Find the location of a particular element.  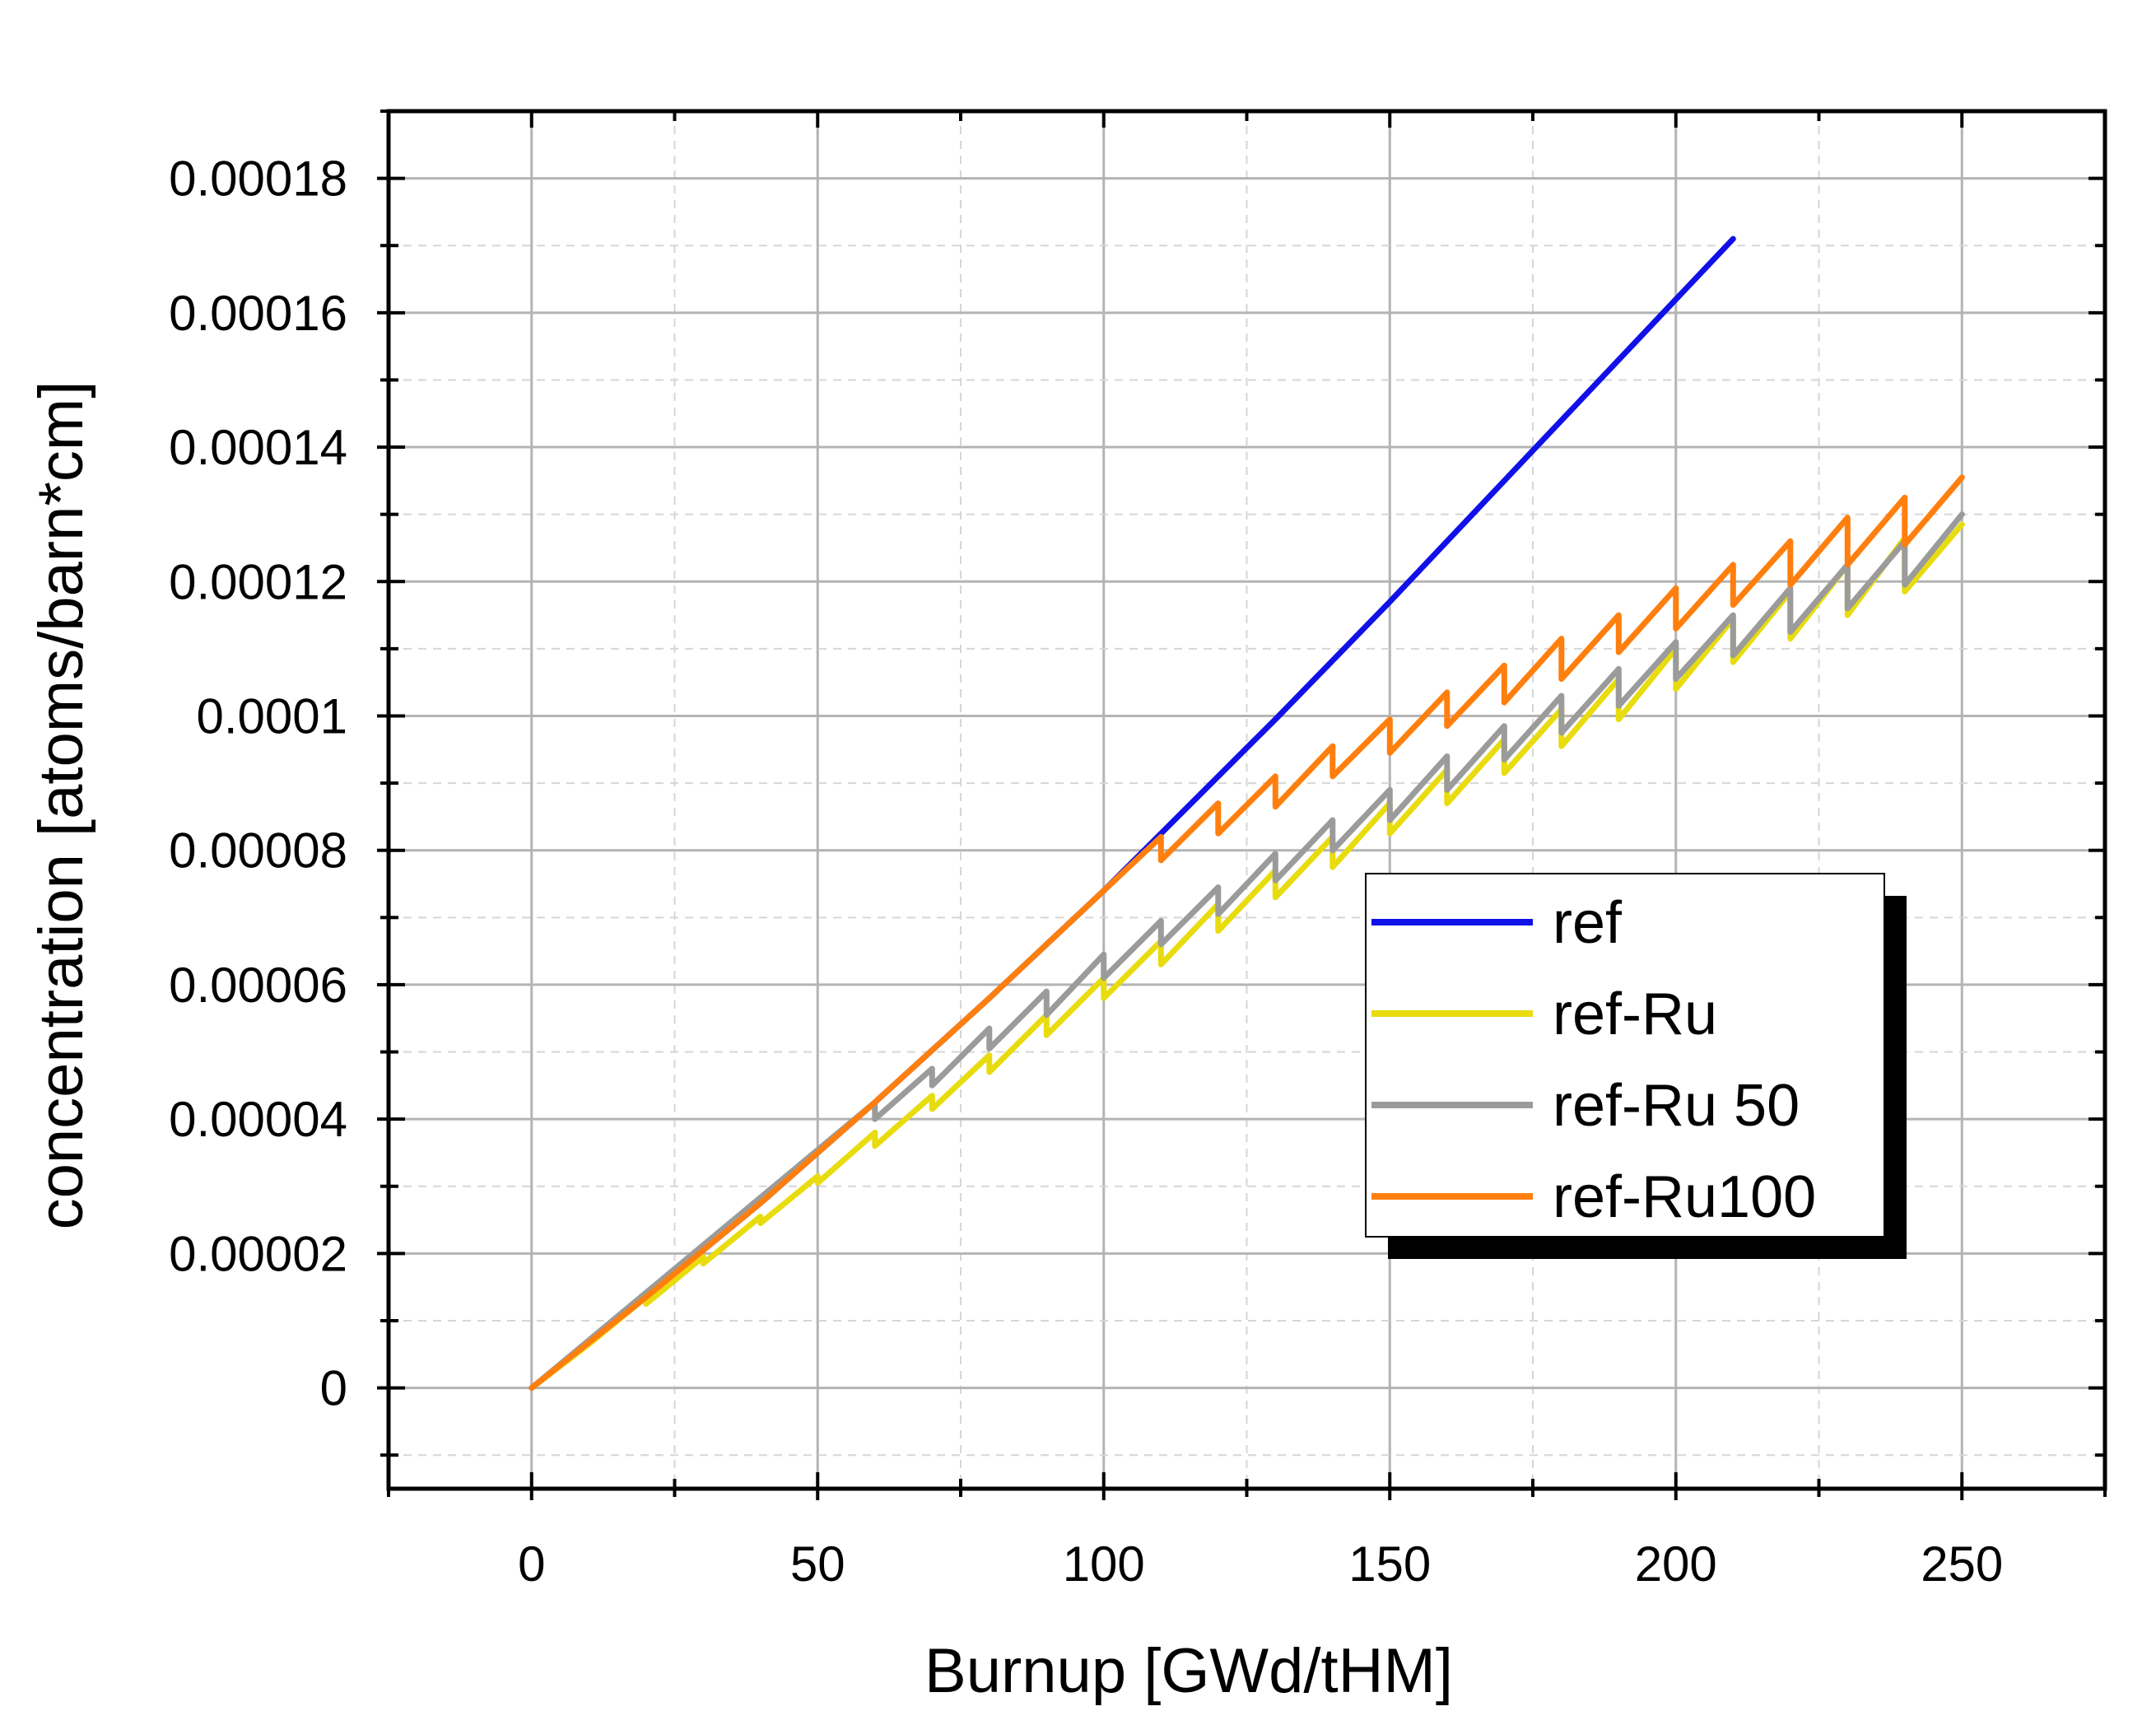

x-tick-label: 0 is located at coordinates (531, 1564).